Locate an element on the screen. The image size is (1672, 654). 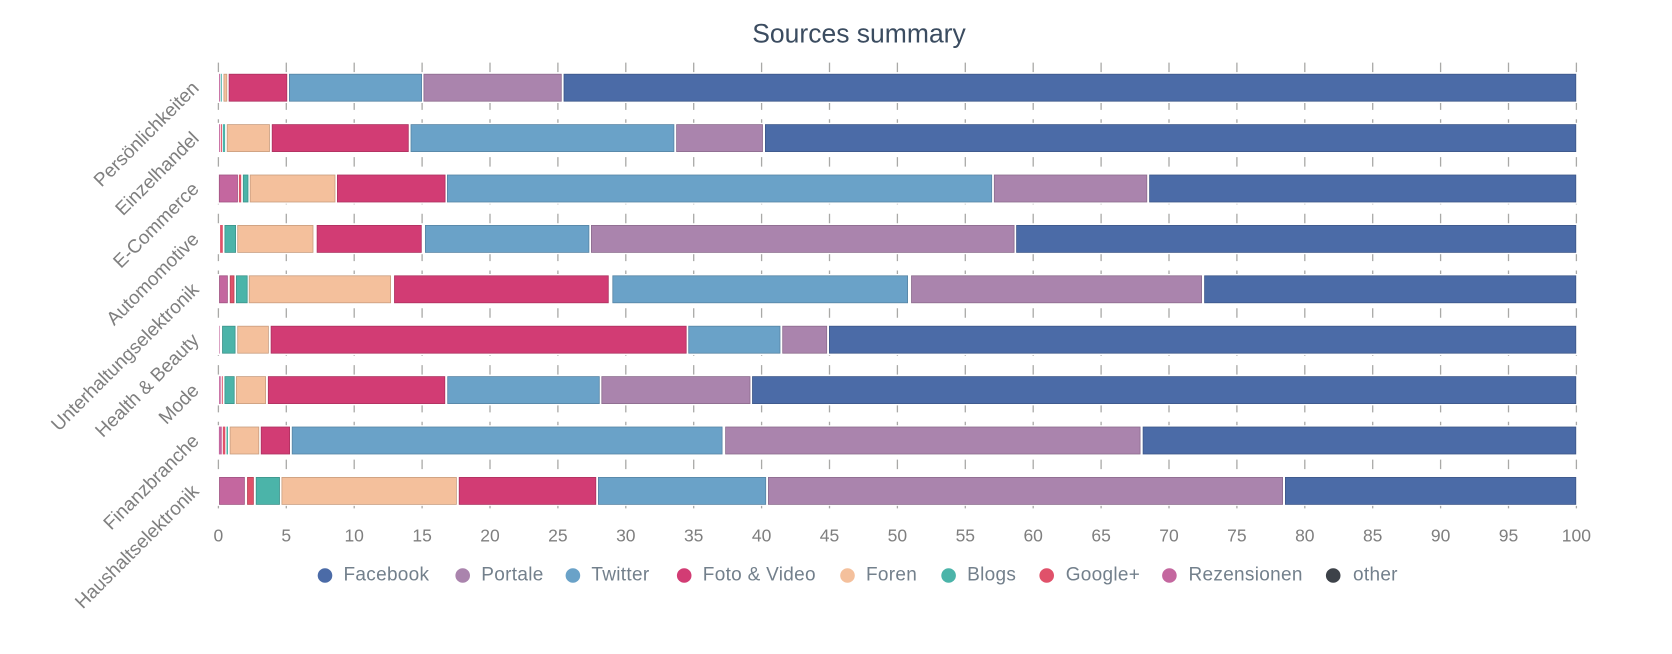
svg-text: Facebook is located at coordinates (387, 575).